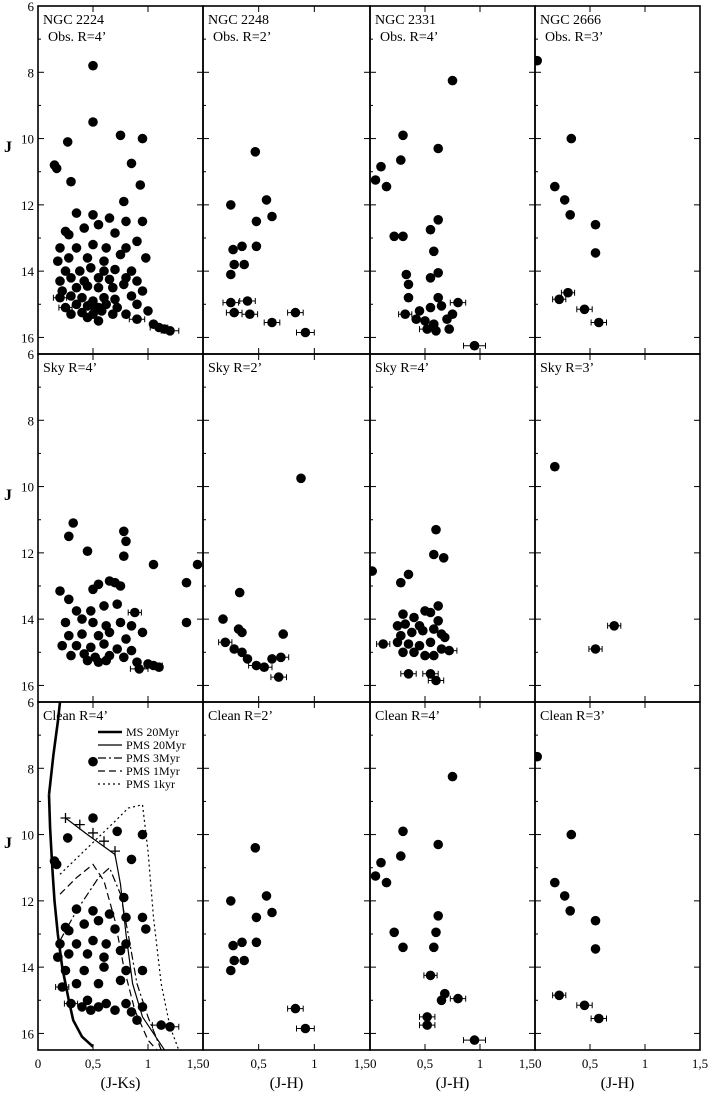 The image size is (711, 1095). What do you see at coordinates (572, 716) in the screenshot?
I see `panel-label: Clean R=3’` at bounding box center [572, 716].